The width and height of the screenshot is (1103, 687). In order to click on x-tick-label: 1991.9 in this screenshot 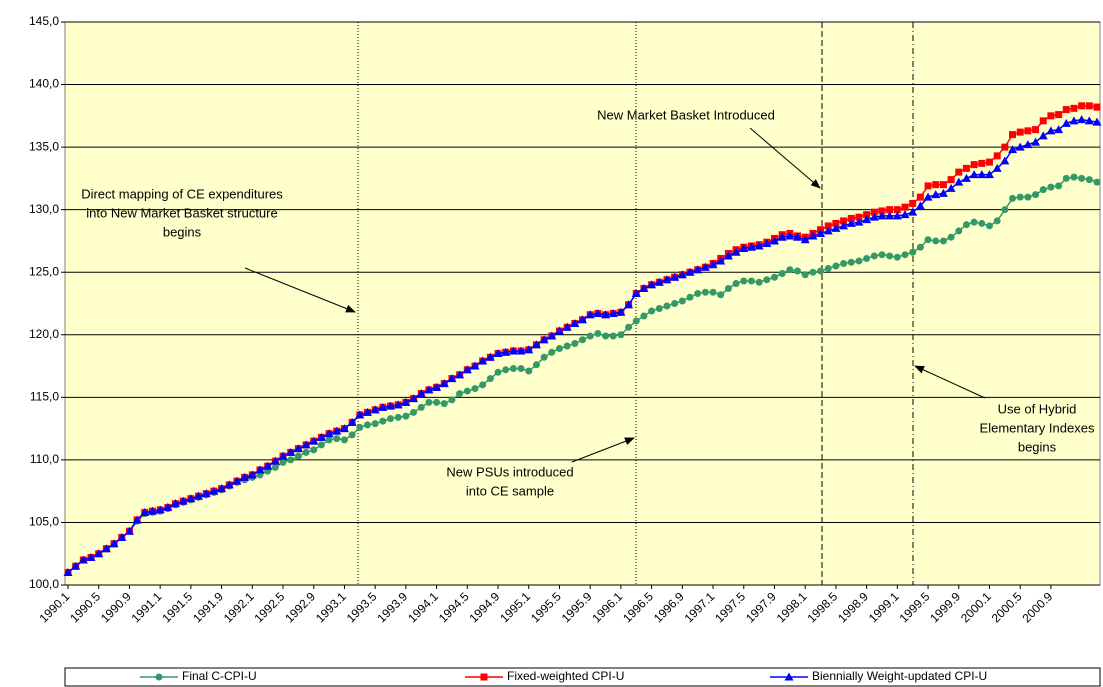, I will do `click(208, 607)`.